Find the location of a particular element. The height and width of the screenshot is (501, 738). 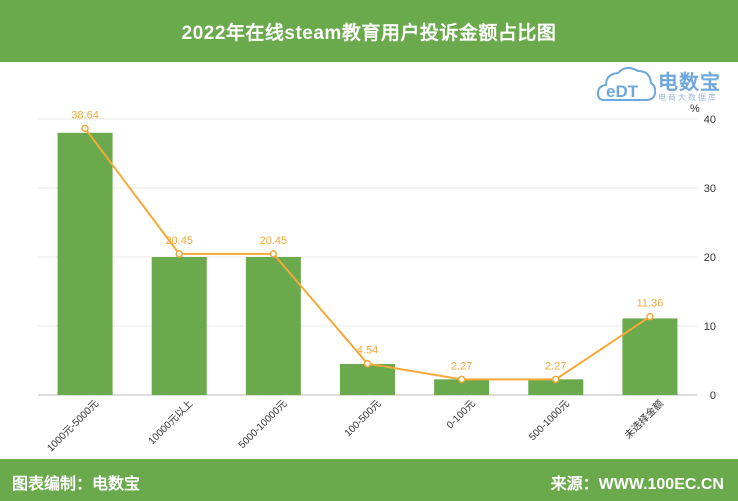

y-axis-ticks: 0 10 20 30 40 is located at coordinates (710, 258).